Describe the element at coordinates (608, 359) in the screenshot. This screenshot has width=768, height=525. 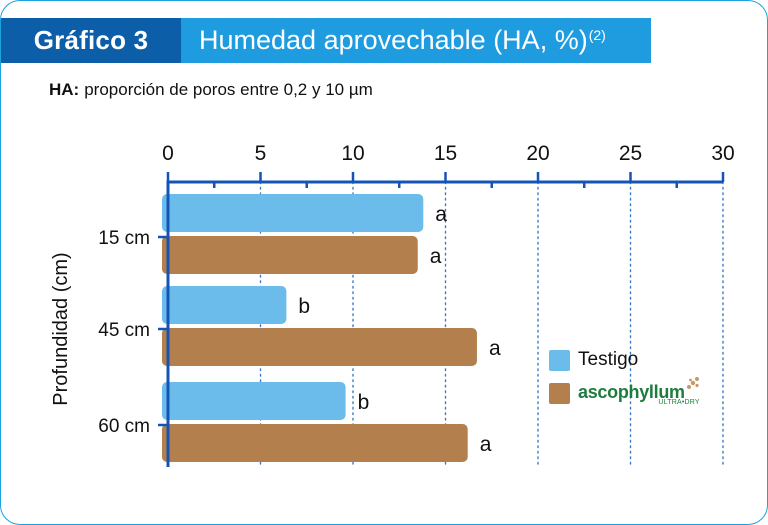
I see `legend-label-testigo: Testigo` at that location.